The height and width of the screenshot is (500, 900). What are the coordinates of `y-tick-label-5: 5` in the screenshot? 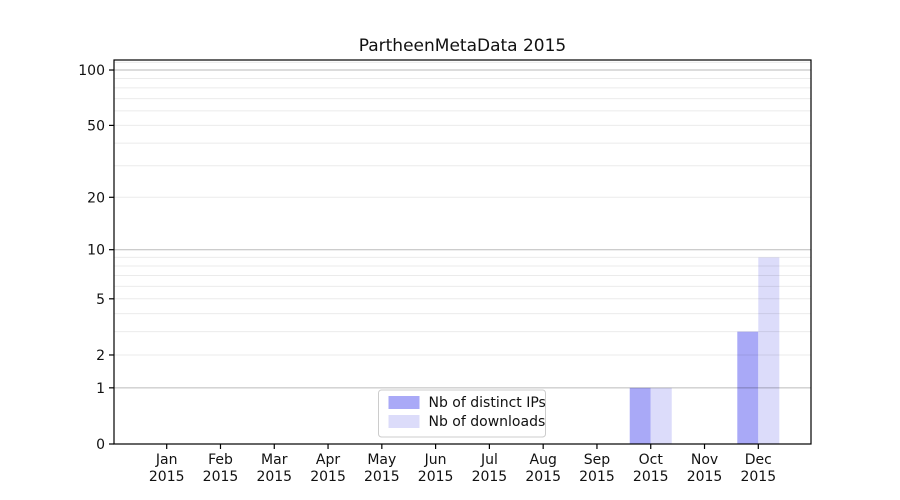 It's located at (100, 300).